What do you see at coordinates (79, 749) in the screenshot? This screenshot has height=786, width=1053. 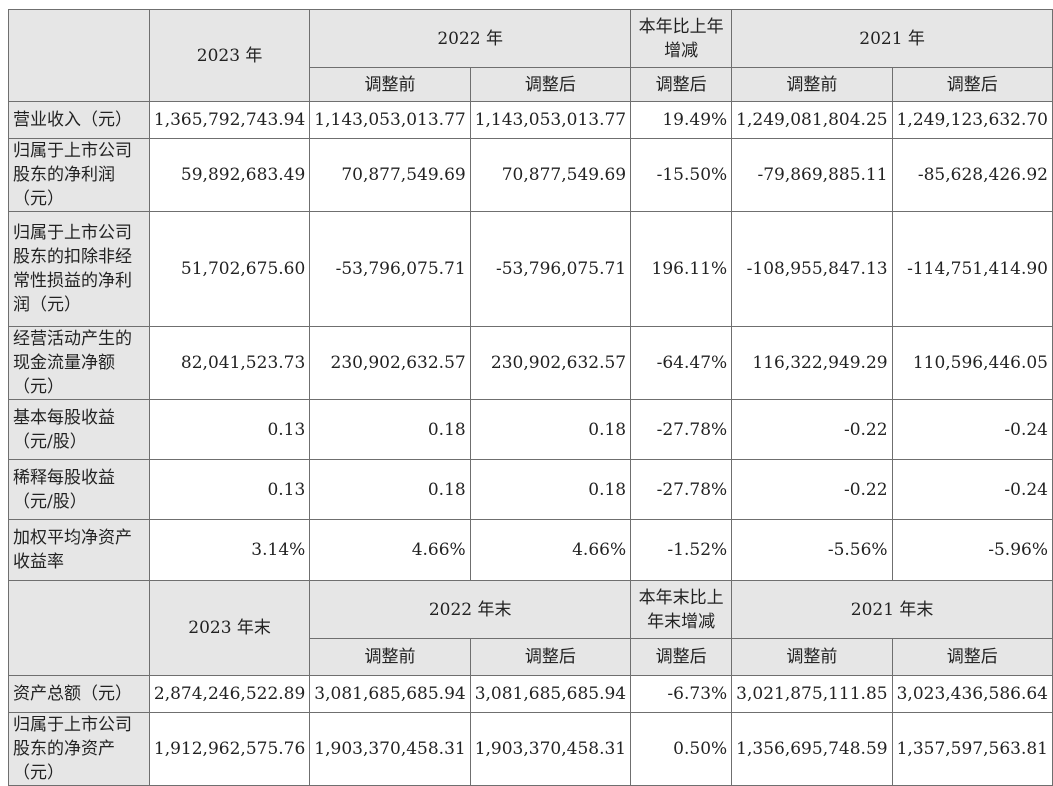 I see `row-label: 归属于上市公司股东的净资产（元）` at bounding box center [79, 749].